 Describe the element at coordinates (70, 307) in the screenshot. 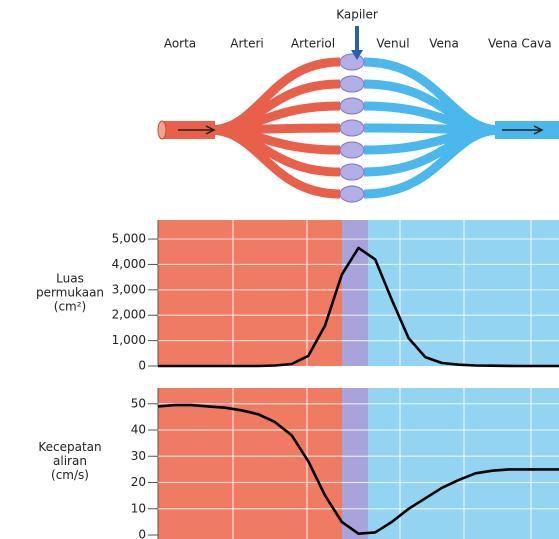

I see `y-axis-label: (cm²)` at that location.